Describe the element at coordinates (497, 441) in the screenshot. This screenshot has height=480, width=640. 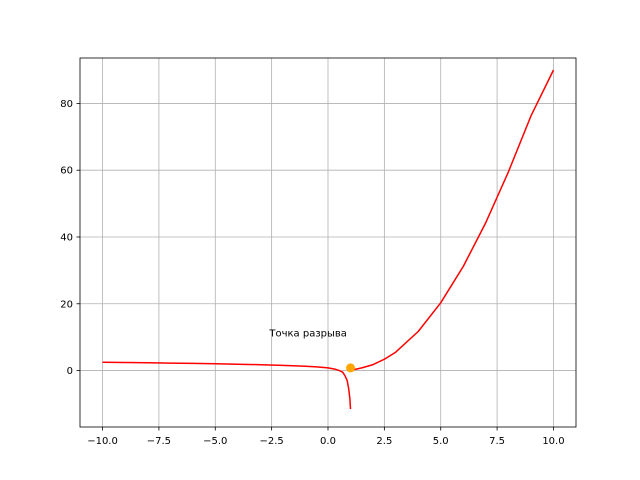
I see `x-tick-label: 7.5` at that location.